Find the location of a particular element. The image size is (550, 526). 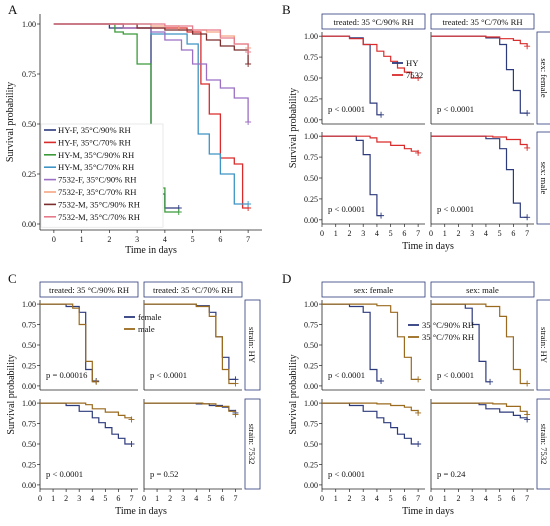

legend-label: 7532-F, 35°C/90% RH is located at coordinates (97, 180).